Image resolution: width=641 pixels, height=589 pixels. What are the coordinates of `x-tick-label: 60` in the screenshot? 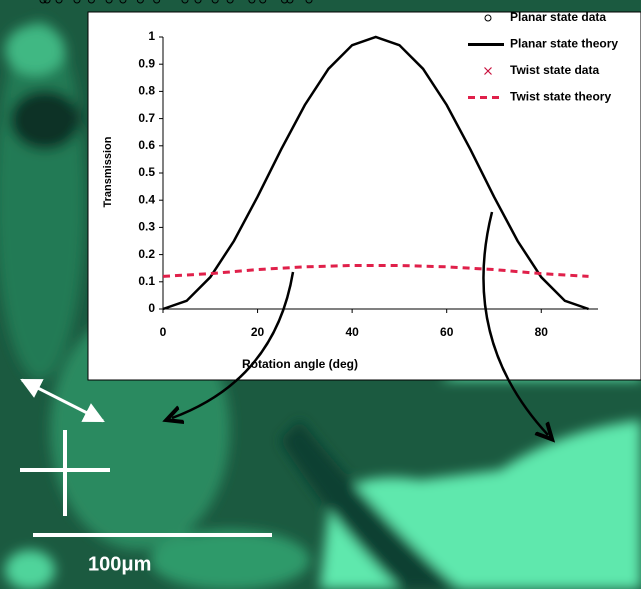 It's located at (447, 332).